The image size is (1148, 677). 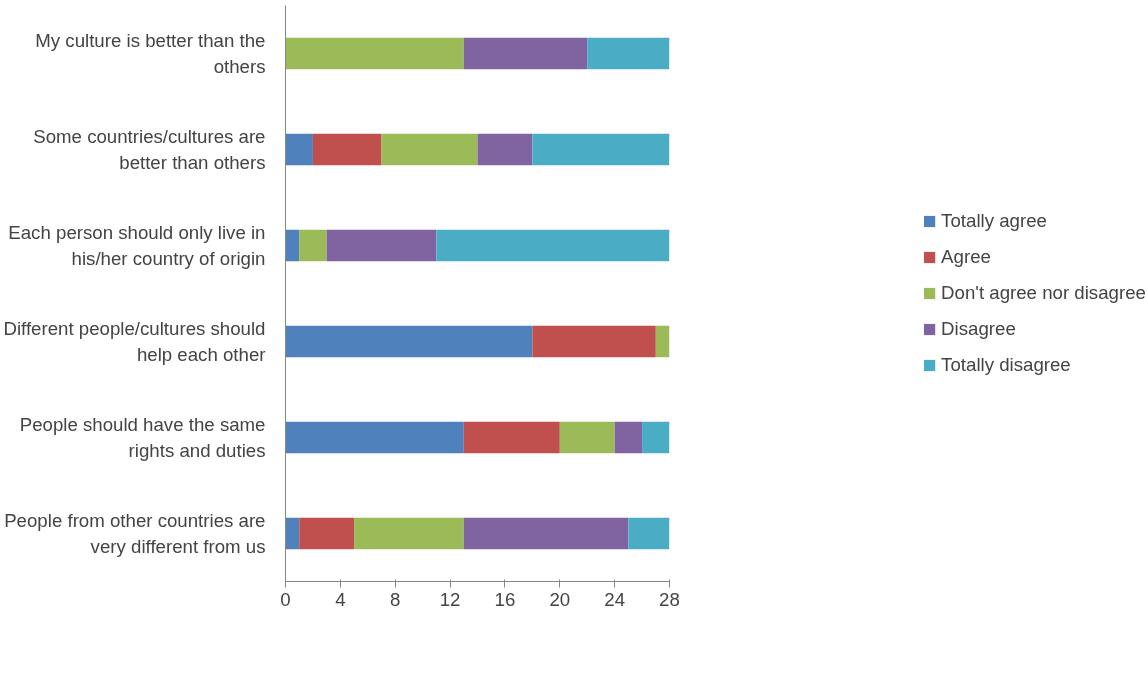 I want to click on x-tick-label: 28, so click(x=669, y=599).